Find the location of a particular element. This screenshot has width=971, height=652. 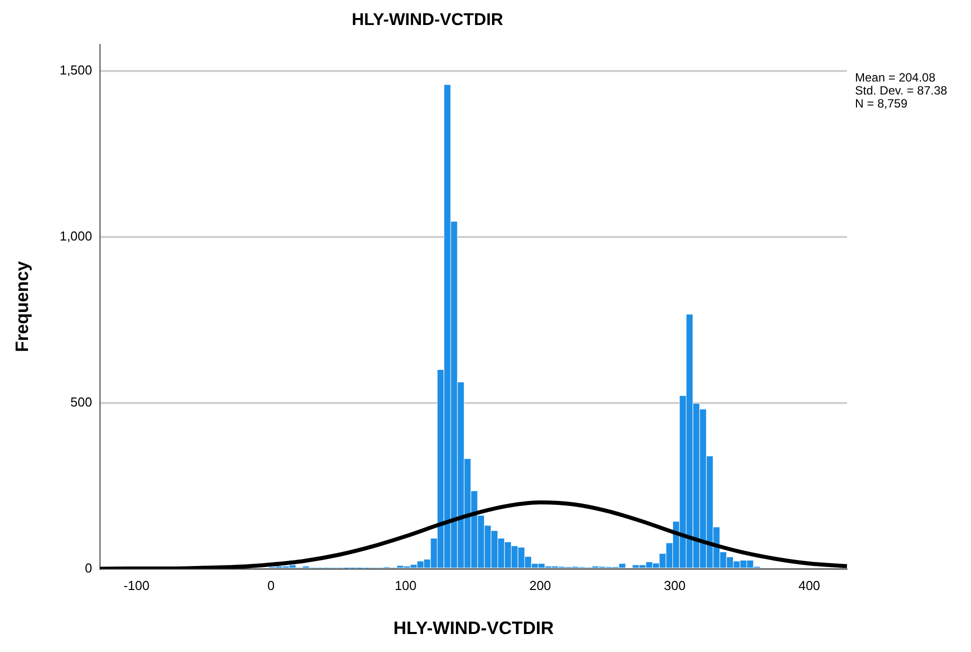

x-tick-label: 0 is located at coordinates (271, 586).